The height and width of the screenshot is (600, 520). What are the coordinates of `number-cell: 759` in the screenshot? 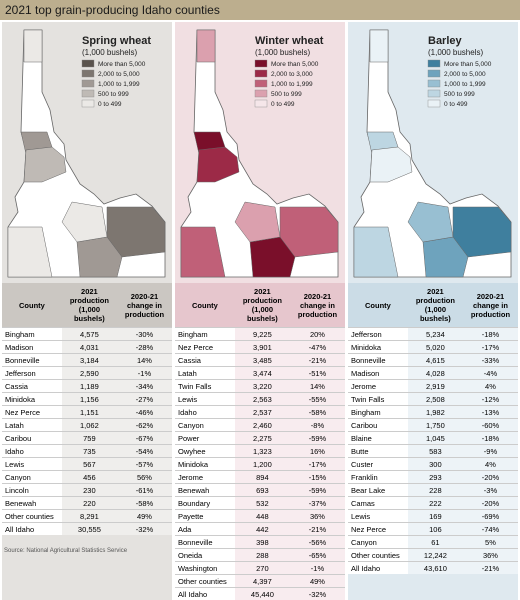 It's located at (89, 438).